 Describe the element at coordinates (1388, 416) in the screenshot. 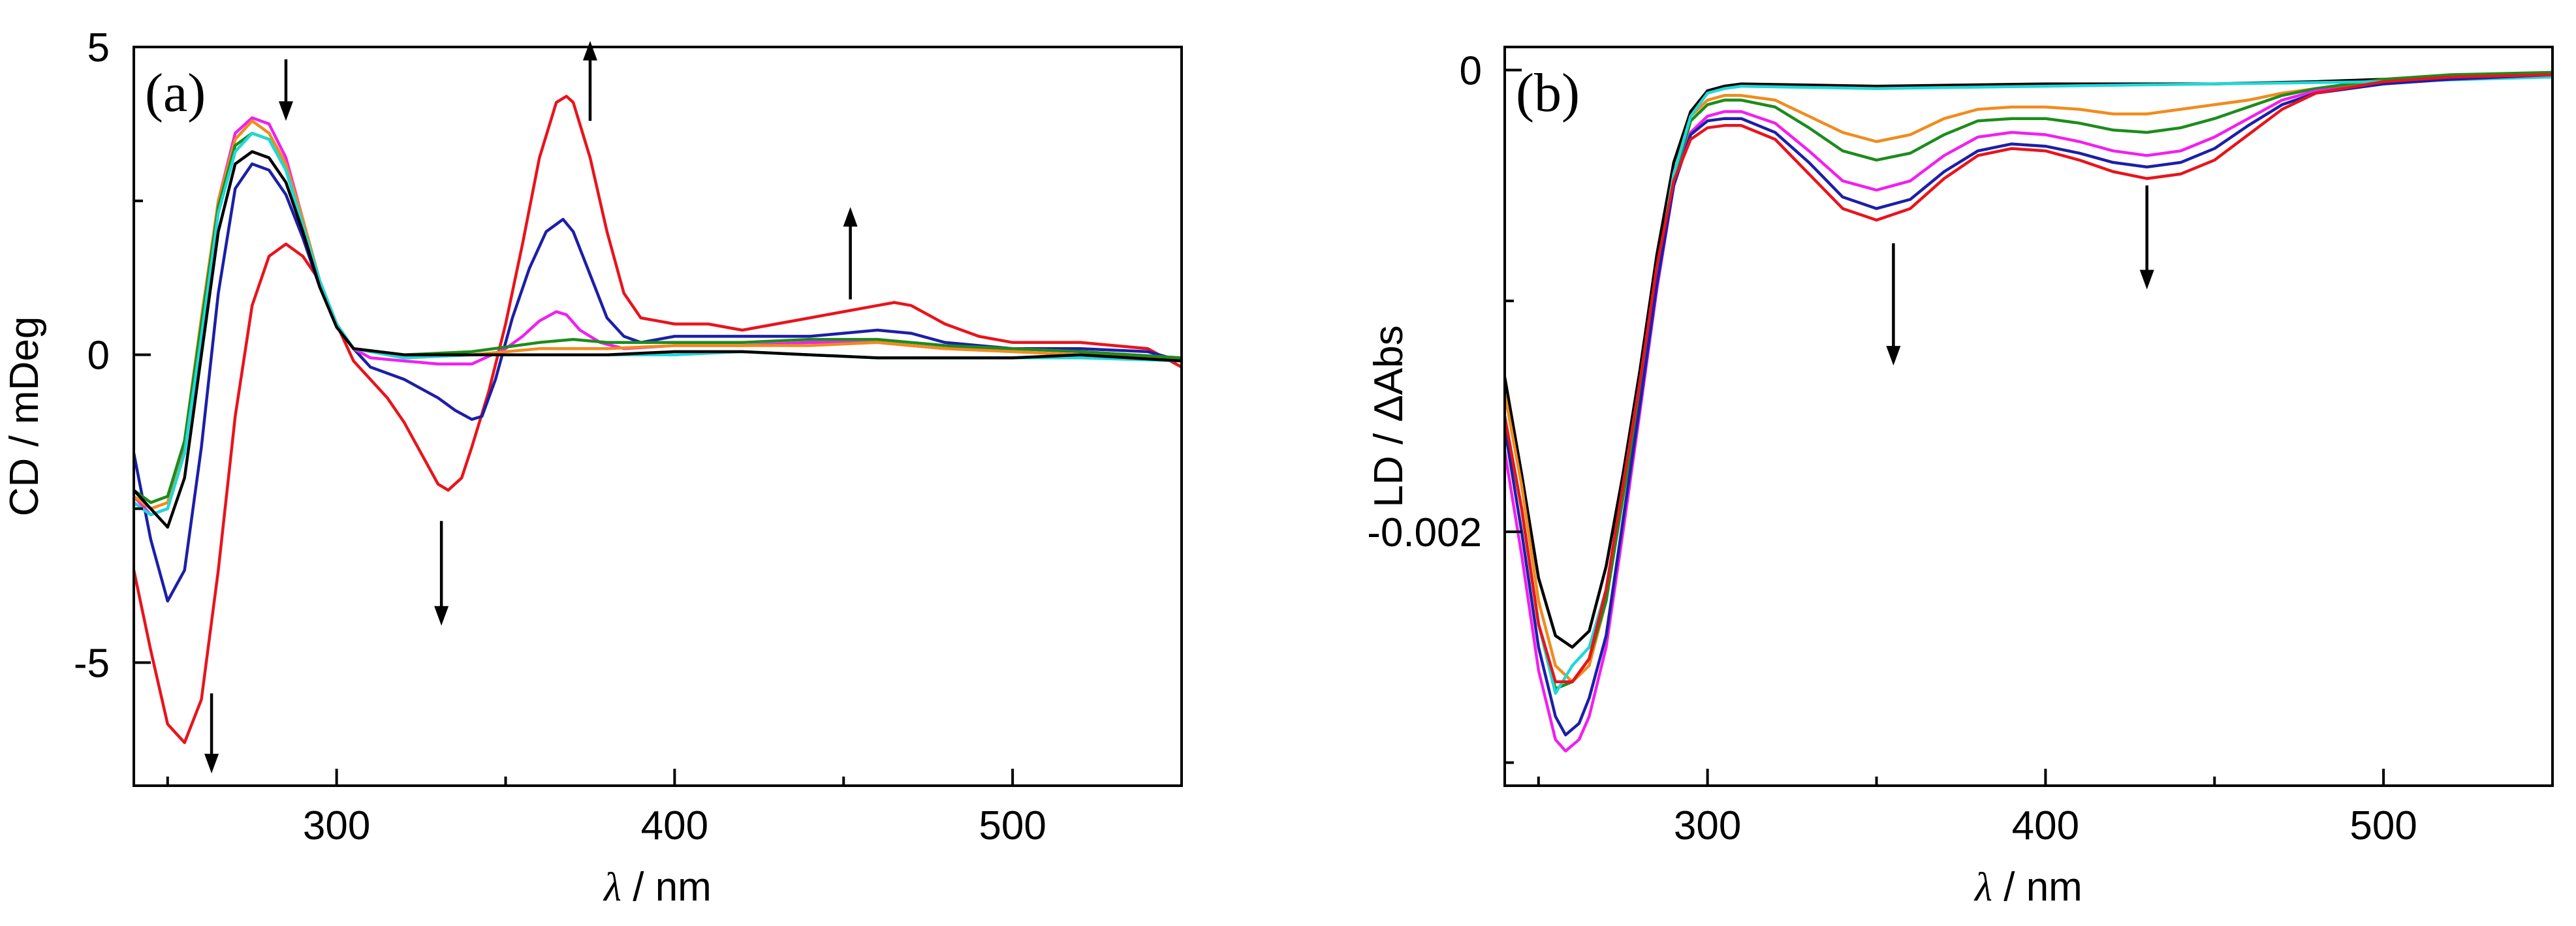

I see `y-axis-label: LD / ΔAbs` at that location.